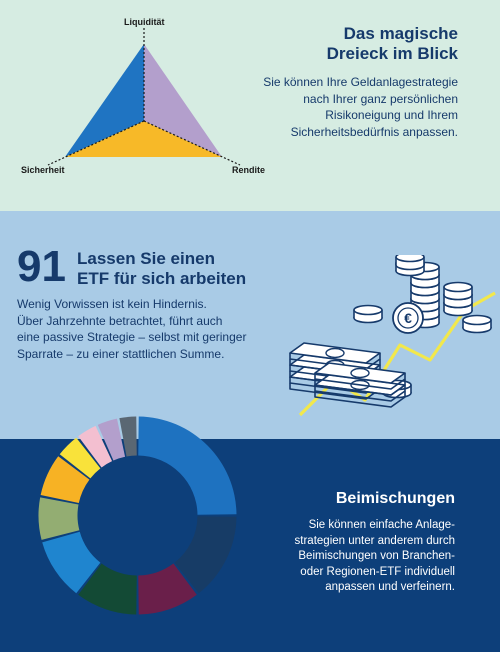 The height and width of the screenshot is (652, 500). Describe the element at coordinates (137, 515) in the screenshot. I see `allocation-donut-chart` at that location.